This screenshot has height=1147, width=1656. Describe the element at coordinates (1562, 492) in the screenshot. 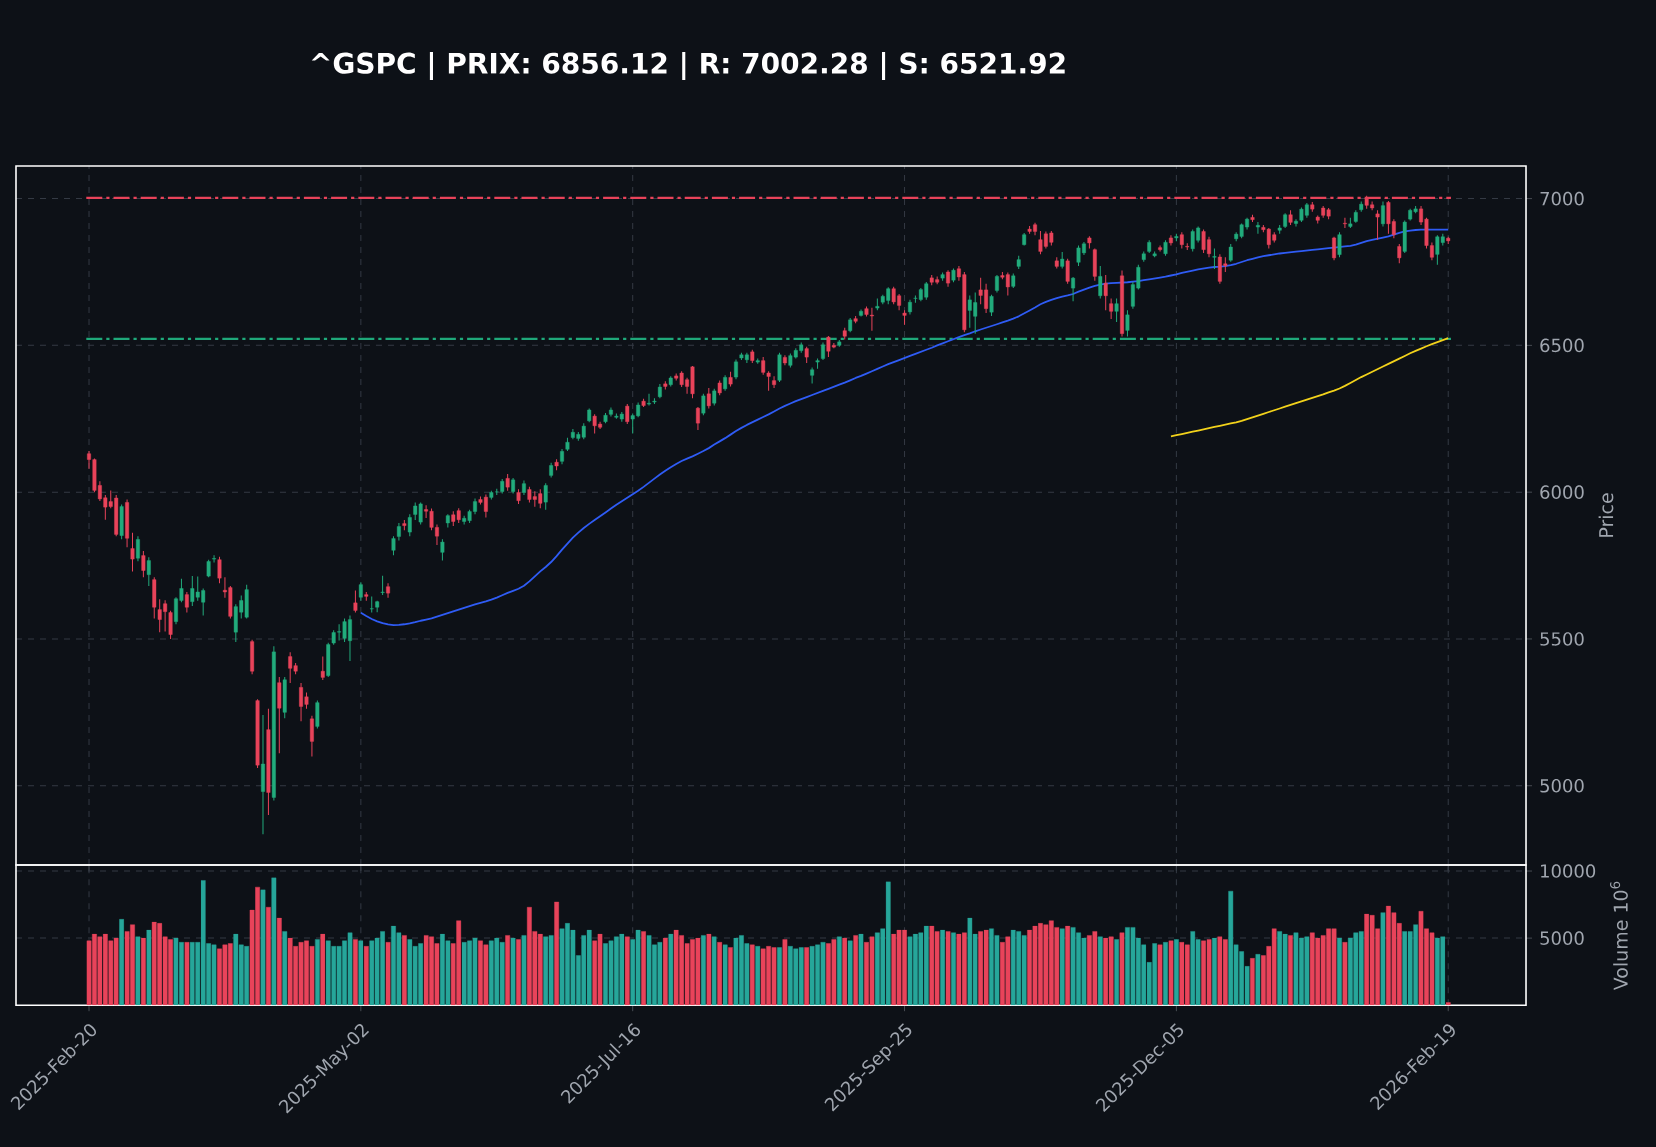

I see `y-tick-label: 6000` at that location.